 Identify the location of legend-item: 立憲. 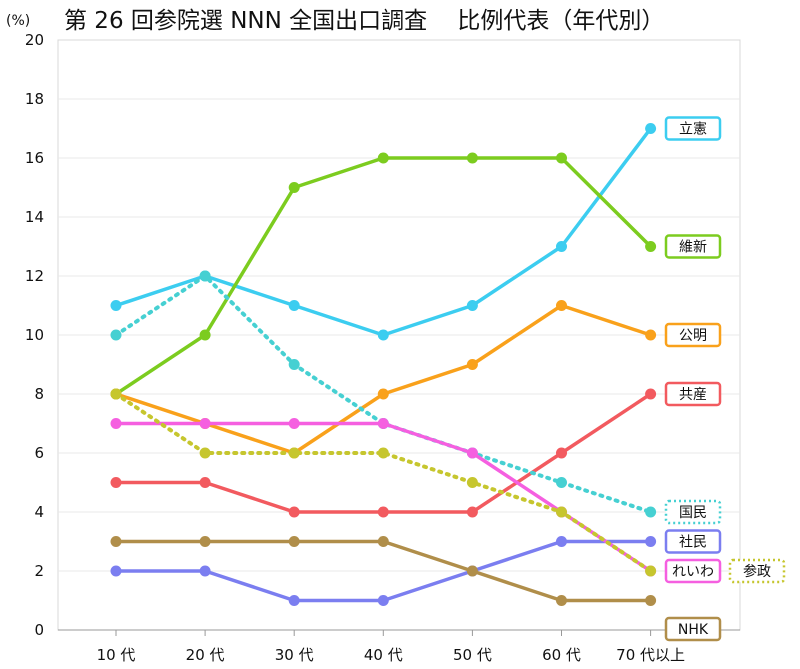
(693, 128).